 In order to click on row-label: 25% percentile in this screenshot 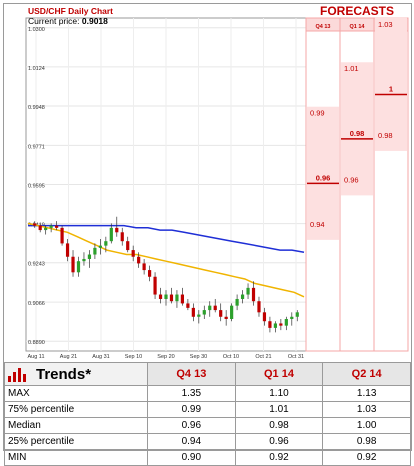, I will do `click(76, 441)`.